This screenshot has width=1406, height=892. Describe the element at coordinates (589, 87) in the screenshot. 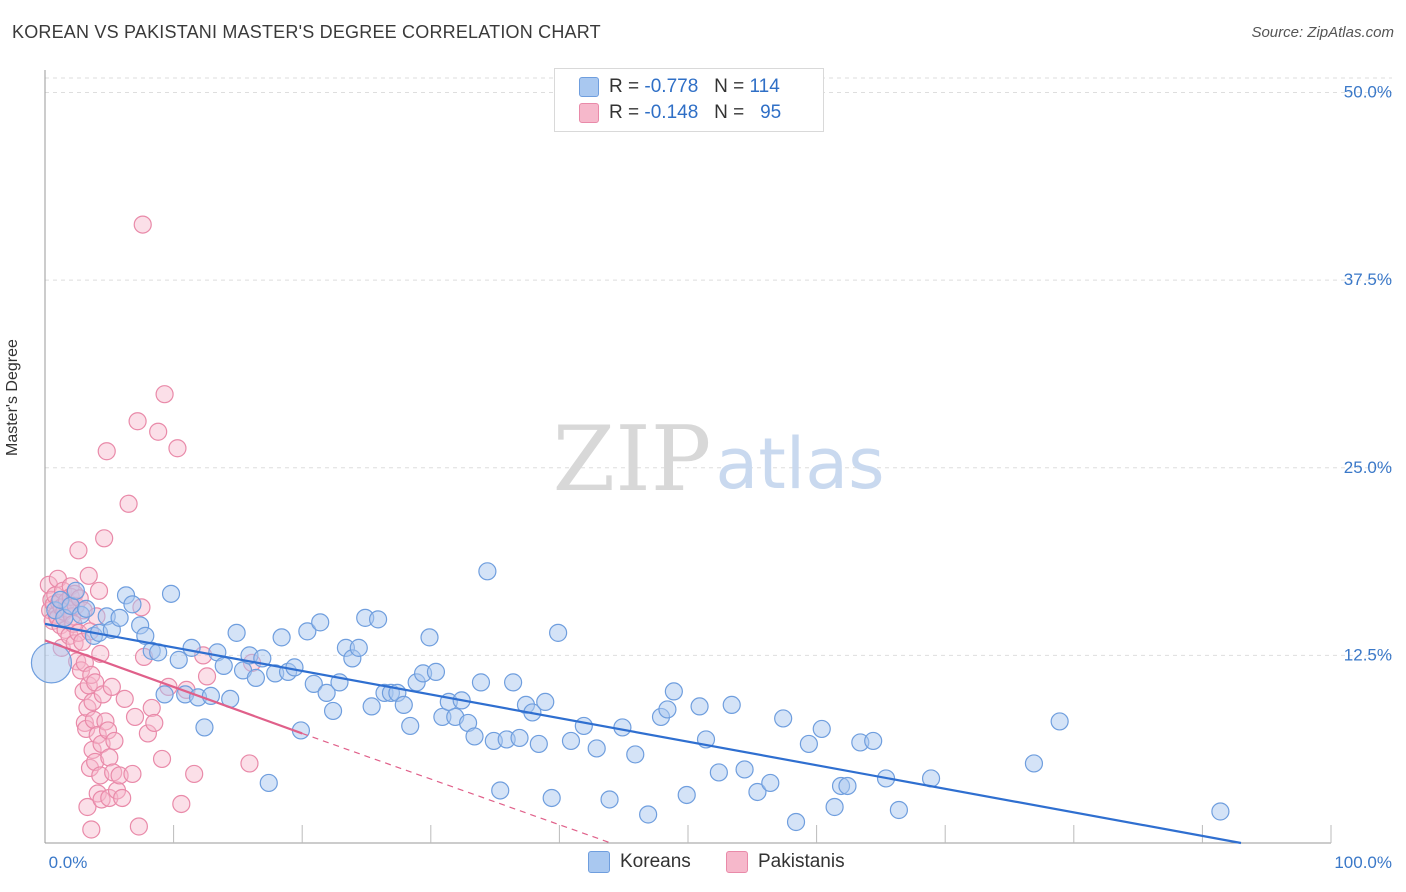

I see `legend-swatch-koreans` at that location.